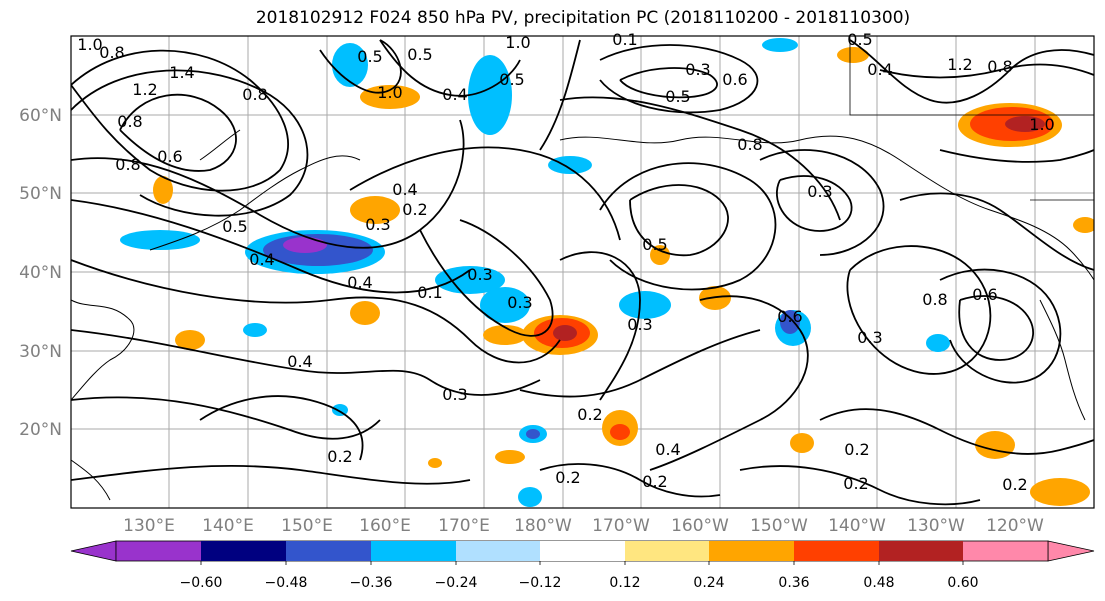 The width and height of the screenshot is (1105, 601). I want to click on colorbar-tick-label: 0.12, so click(624, 583).